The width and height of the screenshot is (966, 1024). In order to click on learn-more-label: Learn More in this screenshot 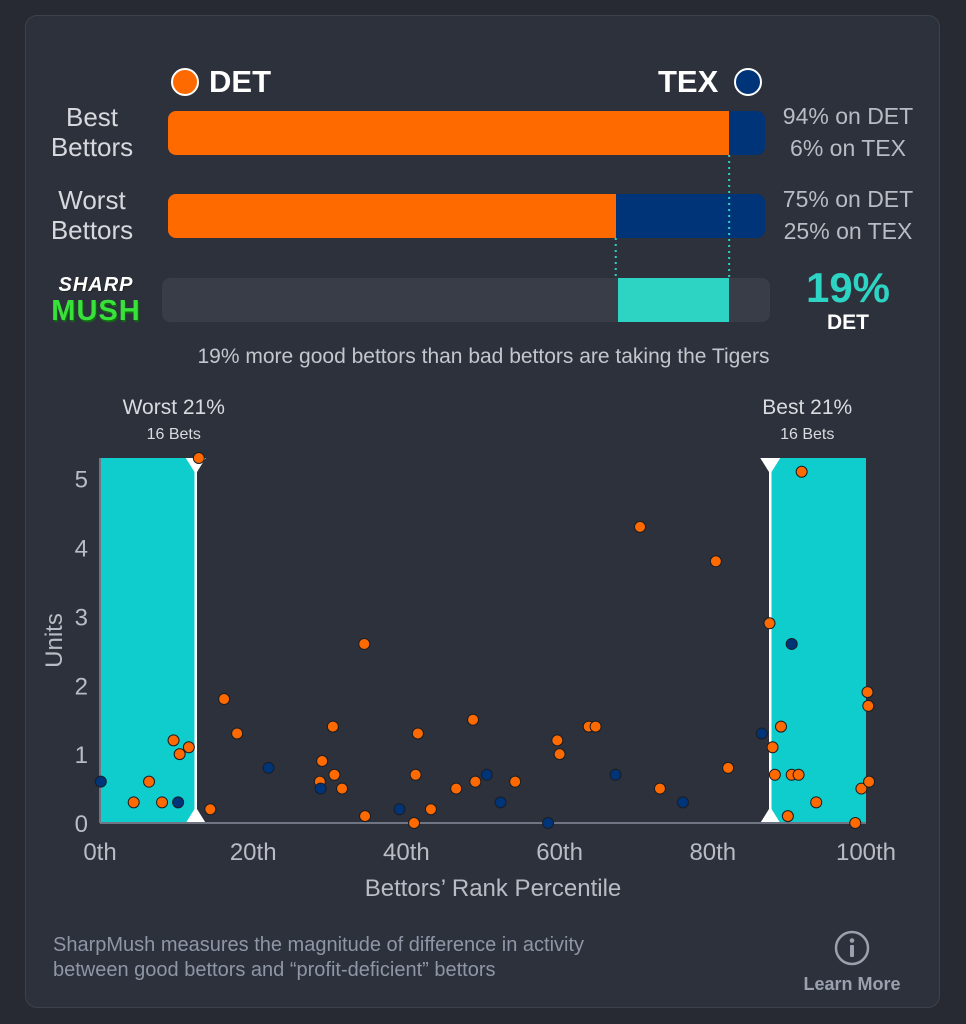, I will do `click(852, 984)`.